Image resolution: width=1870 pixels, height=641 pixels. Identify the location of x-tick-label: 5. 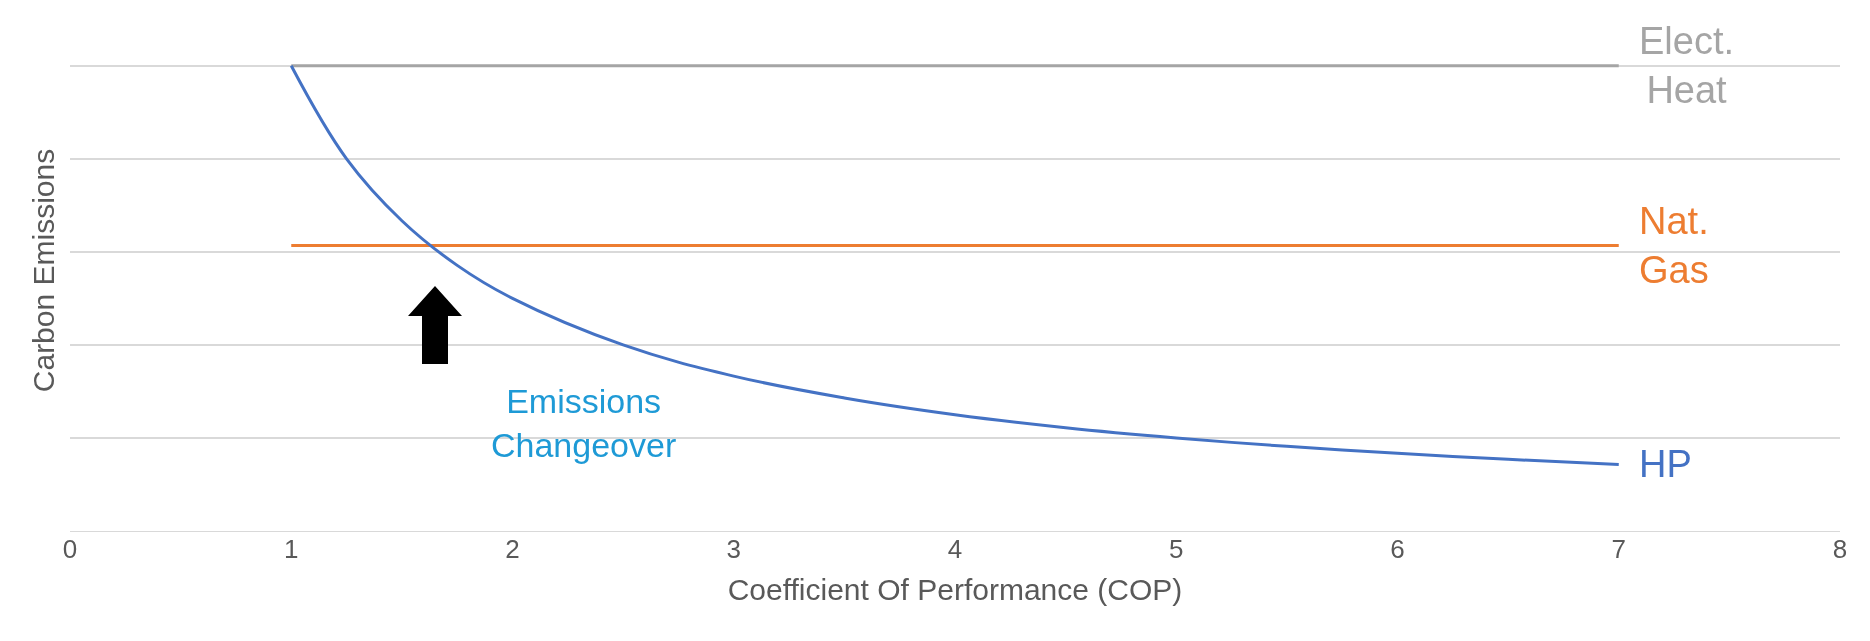
(1176, 549).